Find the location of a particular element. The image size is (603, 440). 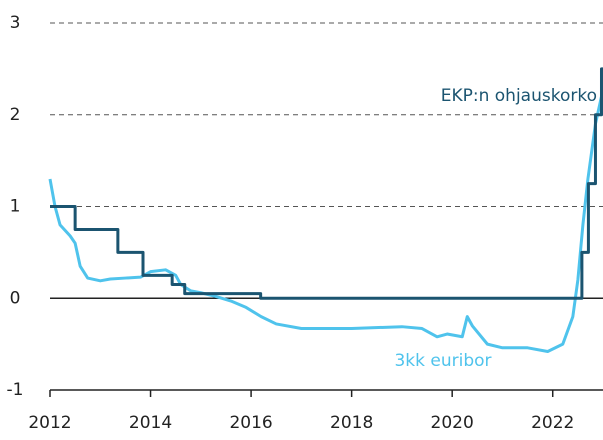

y-tick-label: -1 is located at coordinates (15, 390).